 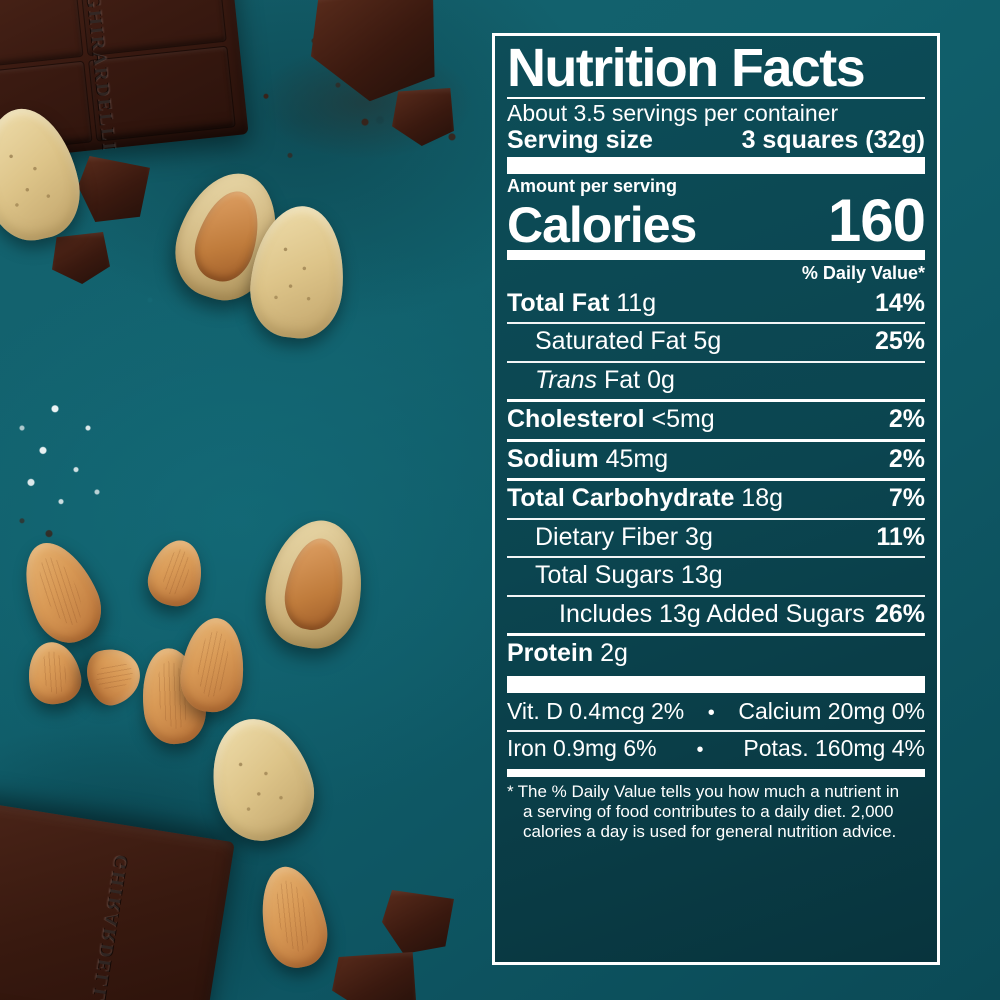 I want to click on calories-label: Calories, so click(x=602, y=224).